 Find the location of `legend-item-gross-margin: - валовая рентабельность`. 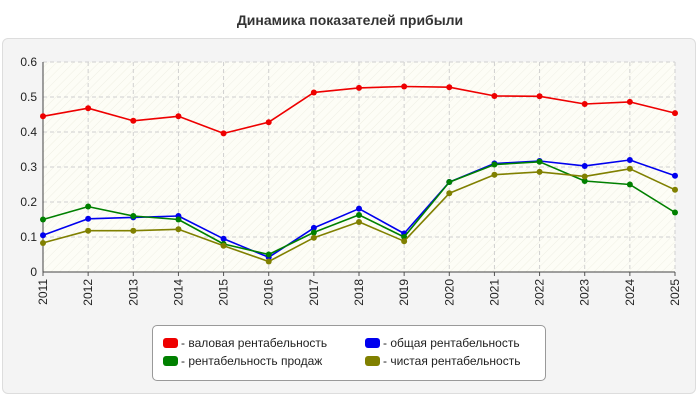

legend-item-gross-margin: - валовая рентабельность is located at coordinates (245, 343).